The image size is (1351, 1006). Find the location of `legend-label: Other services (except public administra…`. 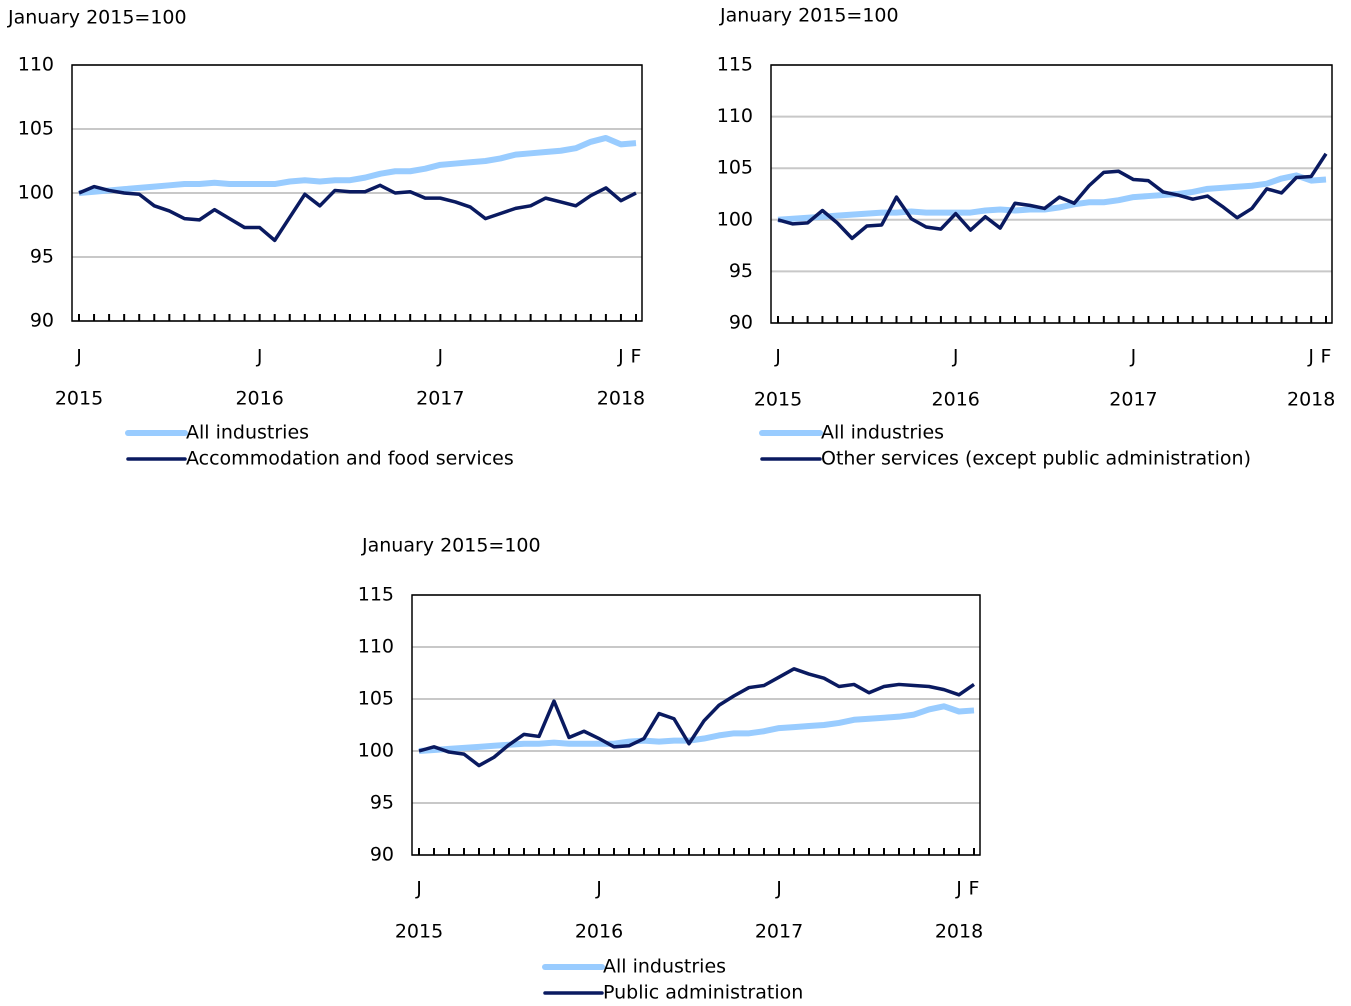

legend-label: Other services (except public administra… is located at coordinates (1036, 459).